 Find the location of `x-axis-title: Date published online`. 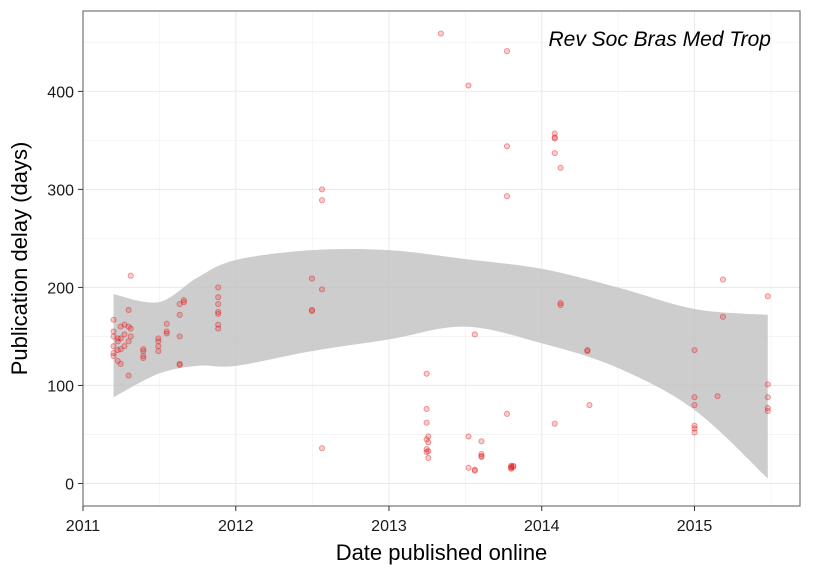

x-axis-title: Date published online is located at coordinates (442, 552).